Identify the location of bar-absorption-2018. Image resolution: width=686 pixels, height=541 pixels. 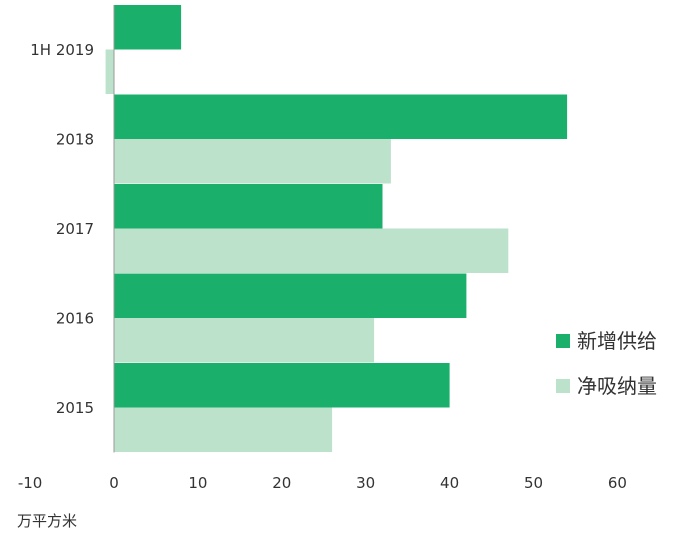
(252, 161).